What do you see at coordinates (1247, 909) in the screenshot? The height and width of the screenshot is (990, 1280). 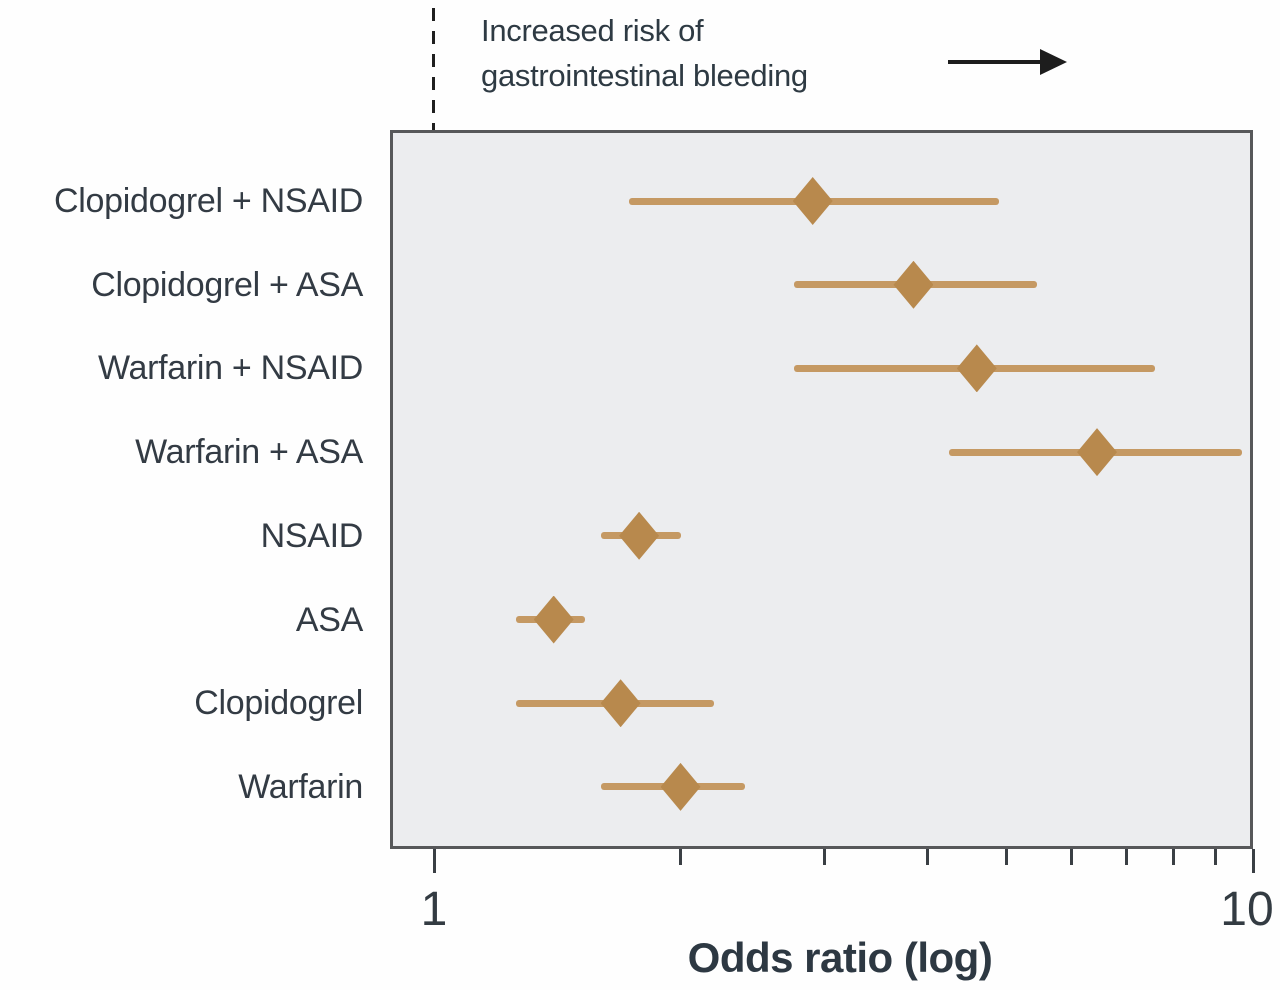 I see `x-tick-label-10: 10` at bounding box center [1247, 909].